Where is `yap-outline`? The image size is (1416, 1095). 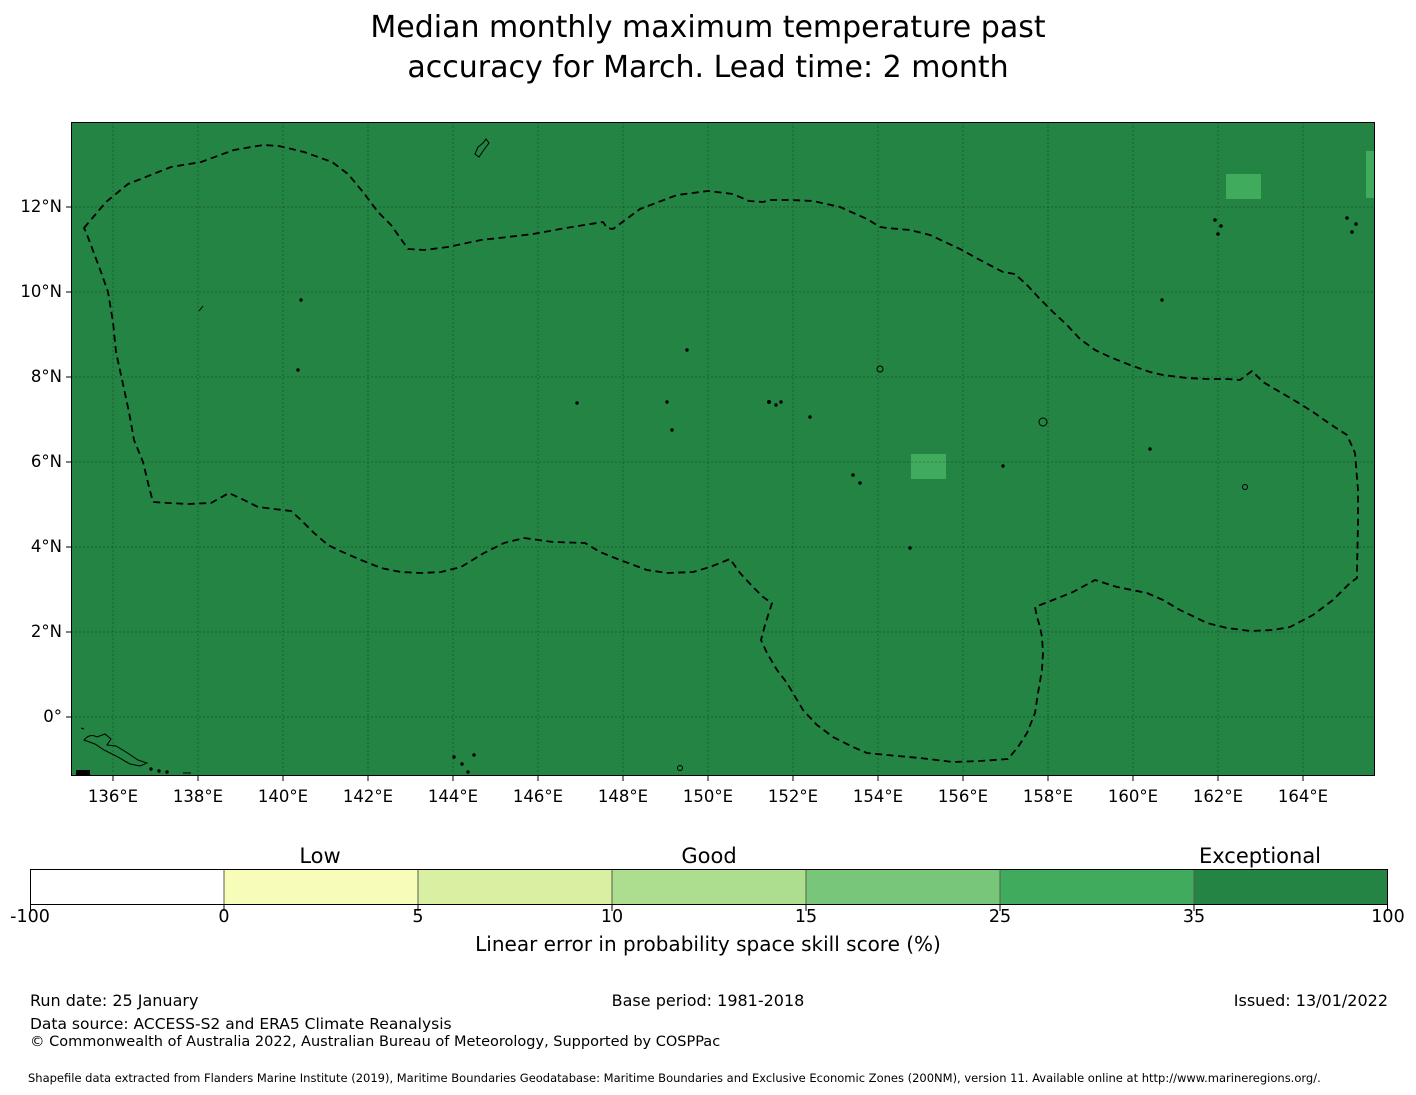
yap-outline is located at coordinates (201, 308).